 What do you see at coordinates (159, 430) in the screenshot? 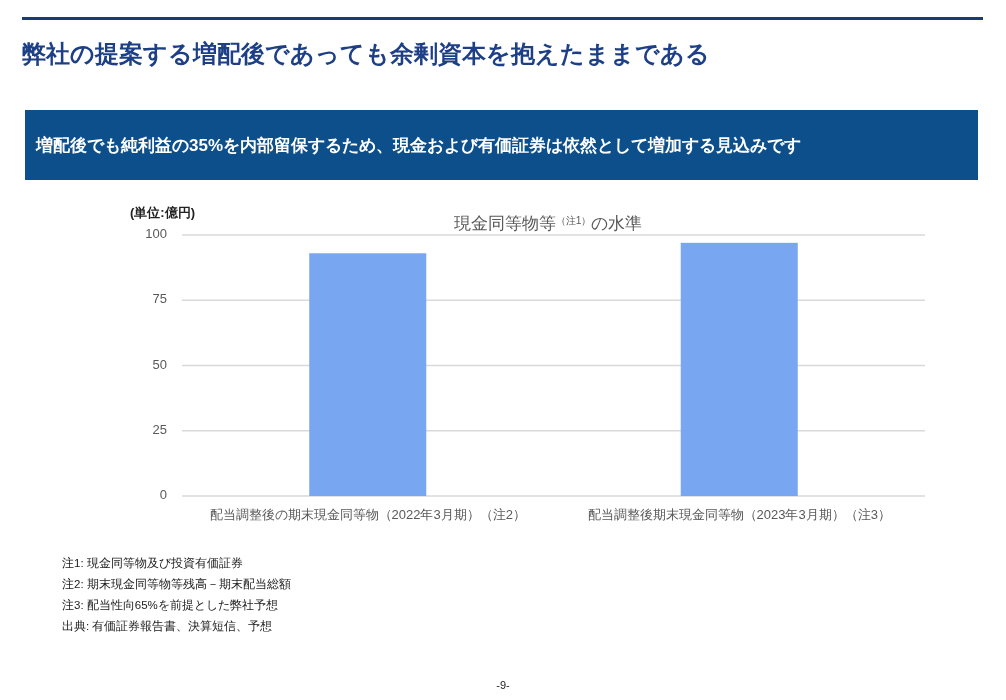
I see `y-tick-label: 25` at bounding box center [159, 430].